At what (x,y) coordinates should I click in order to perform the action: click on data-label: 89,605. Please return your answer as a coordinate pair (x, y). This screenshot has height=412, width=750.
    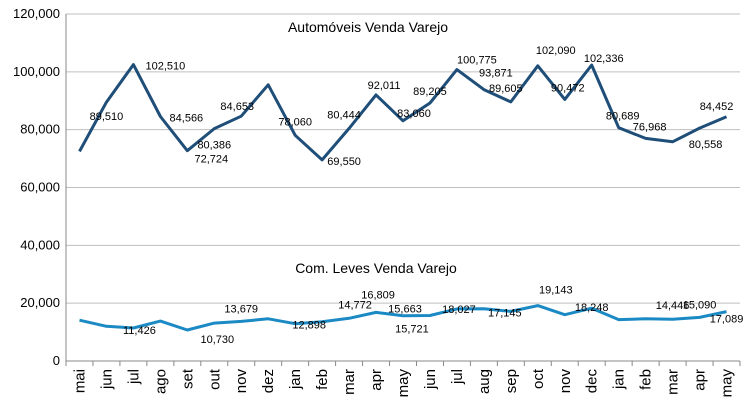
    Looking at the image, I should click on (506, 89).